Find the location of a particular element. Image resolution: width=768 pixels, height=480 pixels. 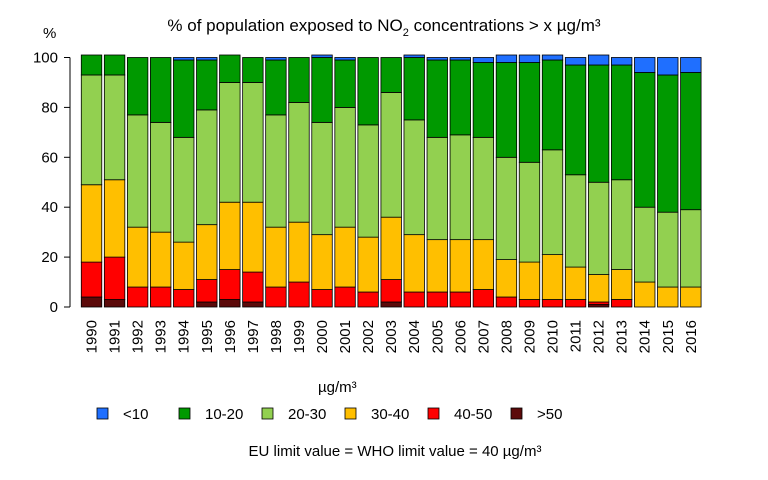

x-tick-label: 1996 is located at coordinates (230, 336).